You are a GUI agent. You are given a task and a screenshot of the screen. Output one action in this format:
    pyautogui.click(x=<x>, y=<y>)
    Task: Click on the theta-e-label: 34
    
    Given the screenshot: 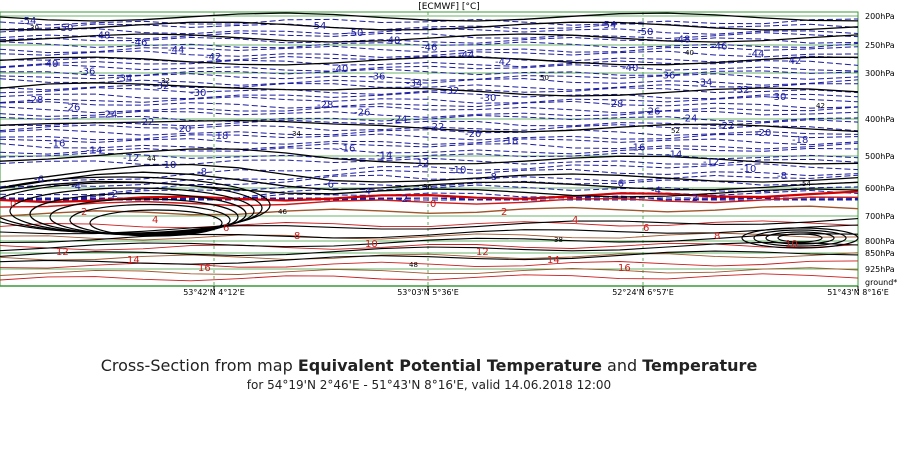 What is the action you would take?
    pyautogui.click(x=296, y=134)
    